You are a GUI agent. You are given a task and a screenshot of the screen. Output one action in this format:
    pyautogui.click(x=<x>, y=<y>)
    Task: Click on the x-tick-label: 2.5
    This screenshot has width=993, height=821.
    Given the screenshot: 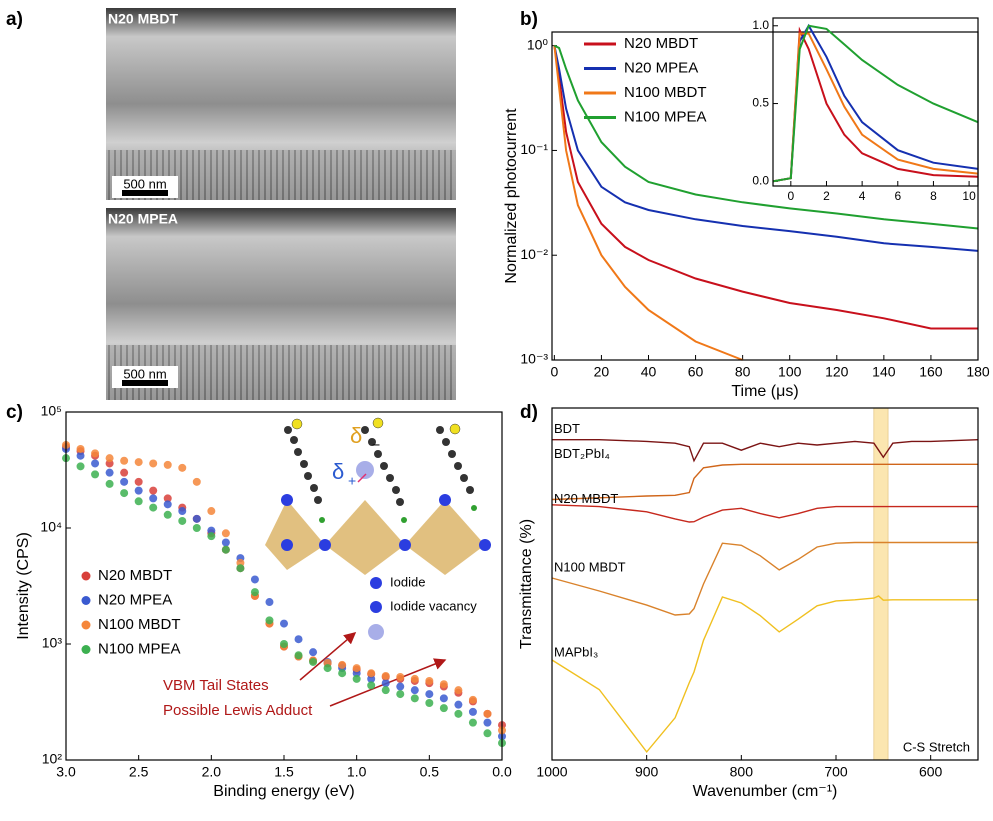 What is the action you would take?
    pyautogui.click(x=139, y=771)
    